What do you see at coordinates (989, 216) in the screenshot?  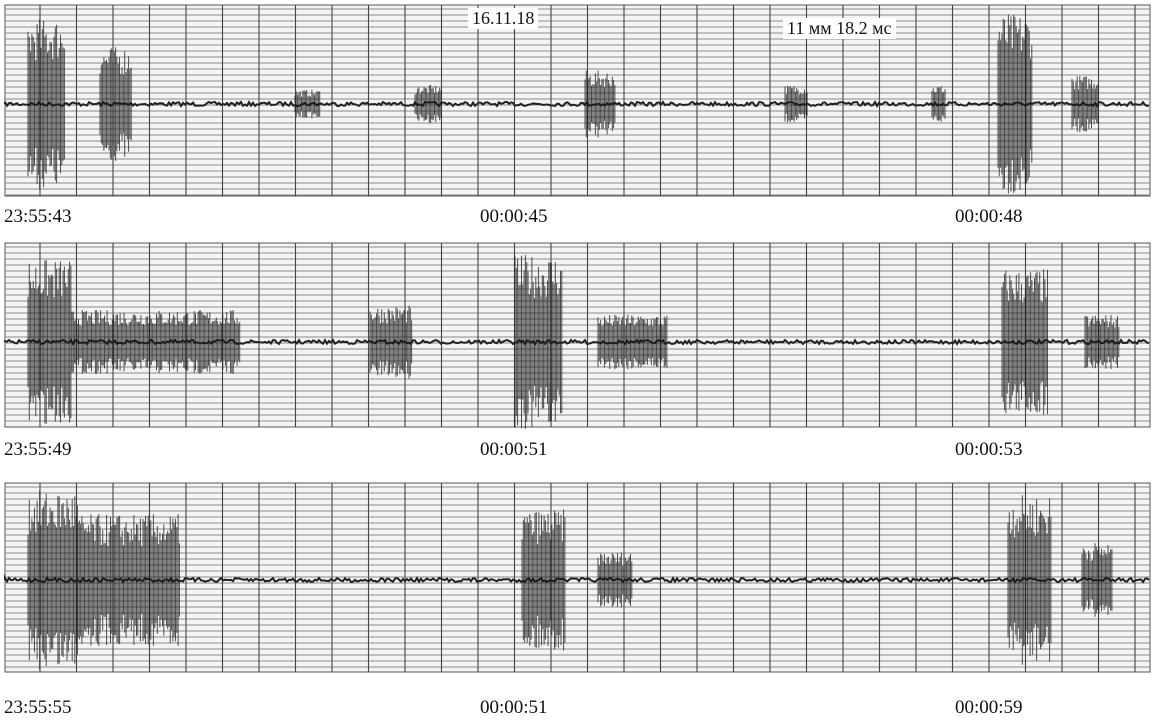 I see `time-label: 00:00:48` at bounding box center [989, 216].